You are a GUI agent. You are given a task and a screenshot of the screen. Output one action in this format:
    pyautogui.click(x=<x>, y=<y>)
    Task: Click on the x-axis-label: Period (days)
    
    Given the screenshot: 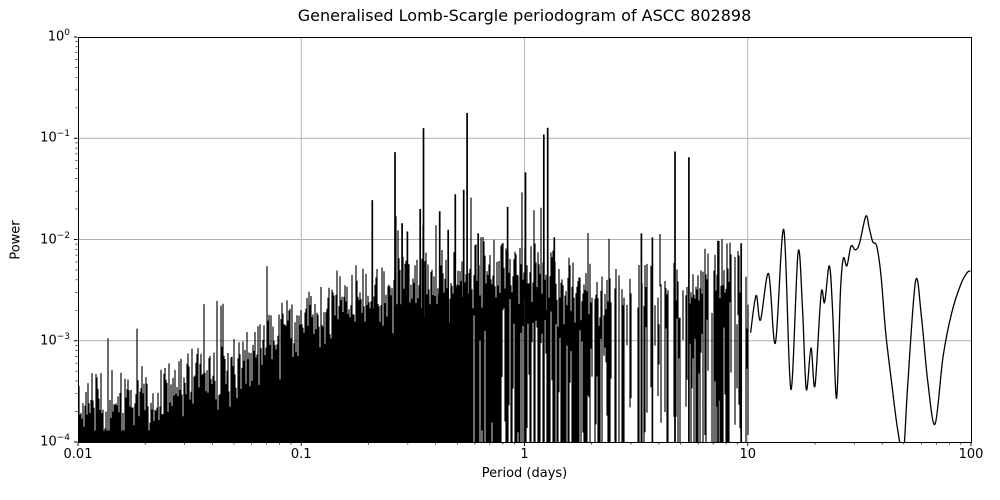 What is the action you would take?
    pyautogui.click(x=524, y=473)
    